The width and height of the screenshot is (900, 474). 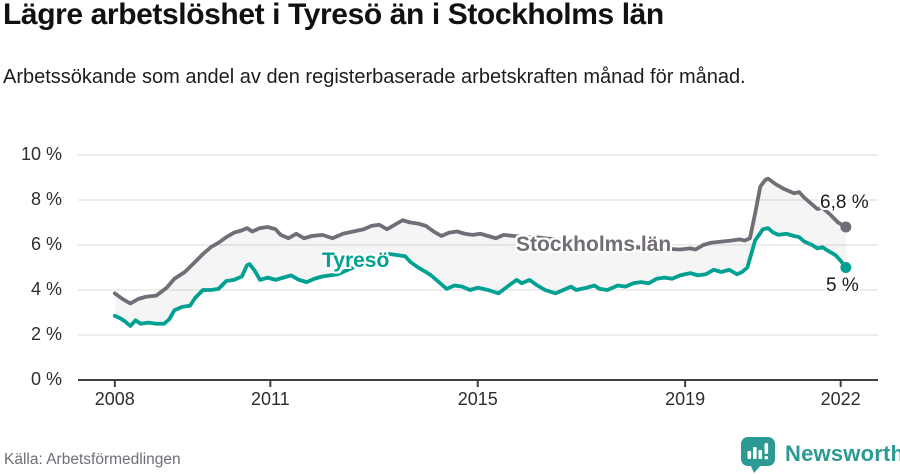 I want to click on x-tick-label: 2015, so click(x=477, y=399).